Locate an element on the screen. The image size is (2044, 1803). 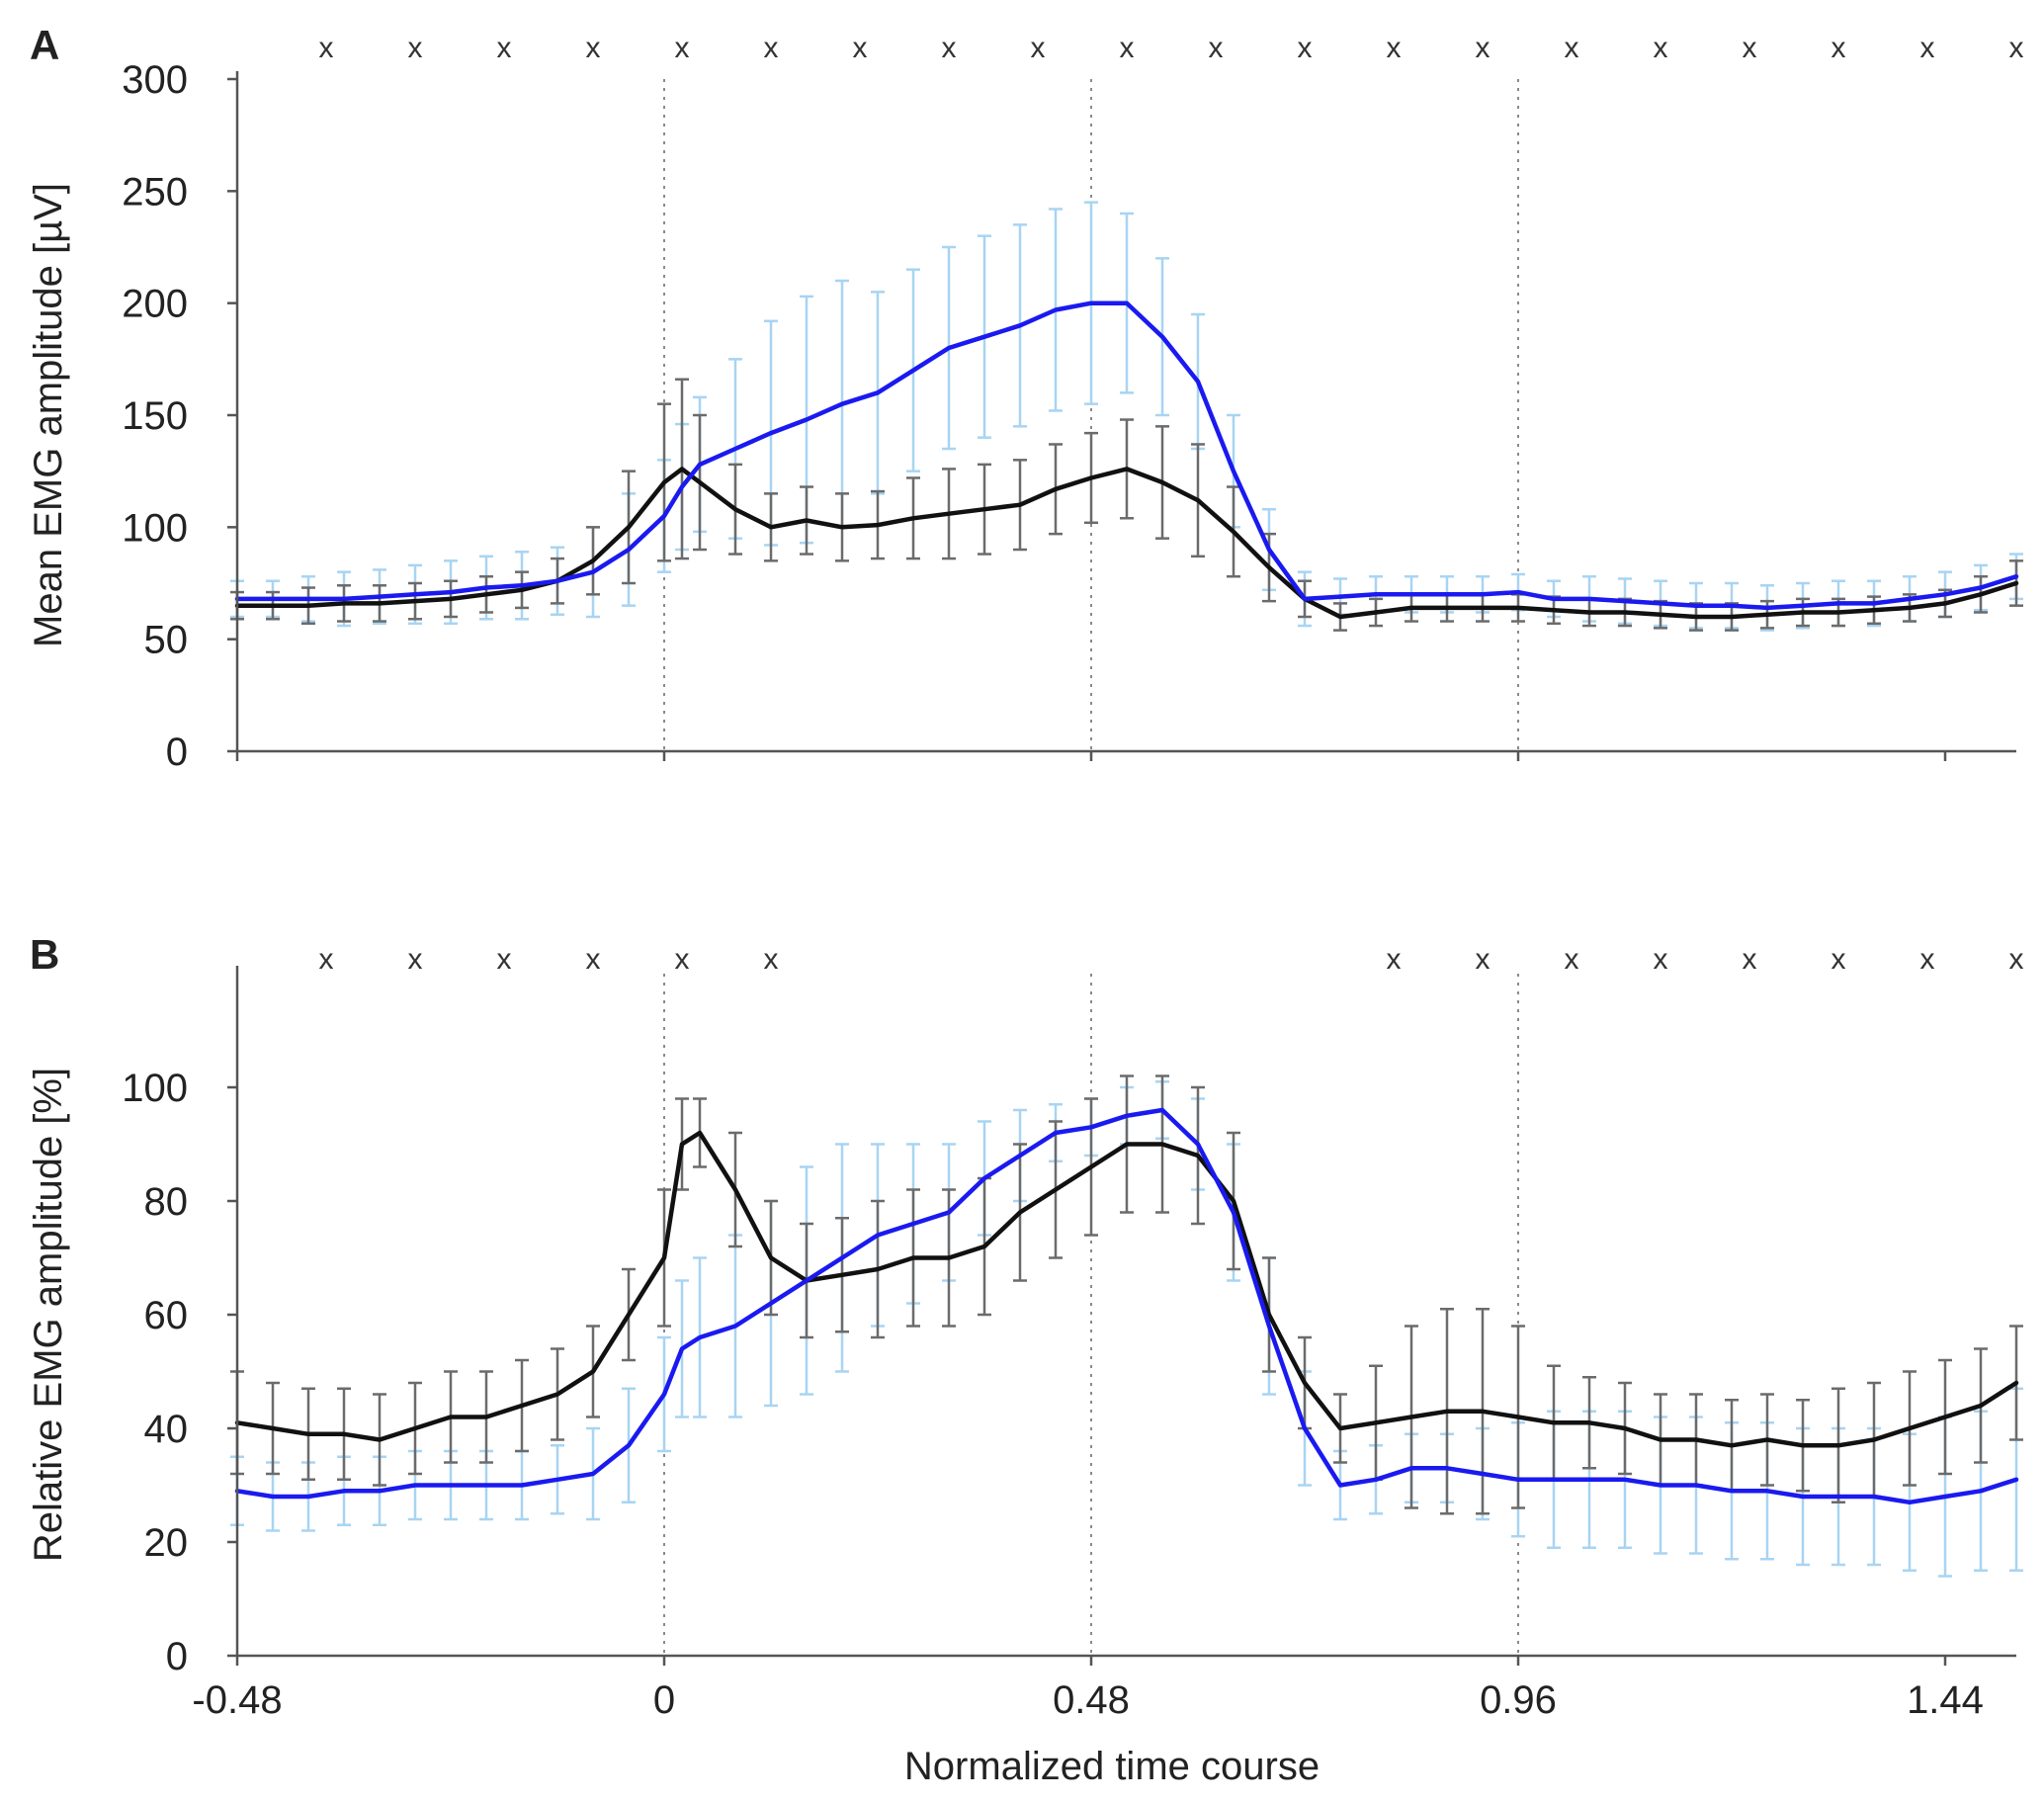
panel-a-y-tick-label: 100 is located at coordinates (155, 528).